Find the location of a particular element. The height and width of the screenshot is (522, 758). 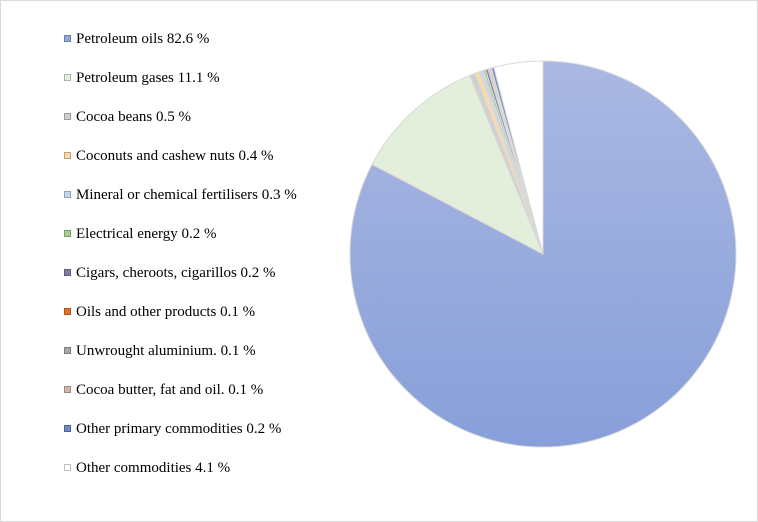

legend-item: Petroleum gases 11.1 % is located at coordinates (204, 86).